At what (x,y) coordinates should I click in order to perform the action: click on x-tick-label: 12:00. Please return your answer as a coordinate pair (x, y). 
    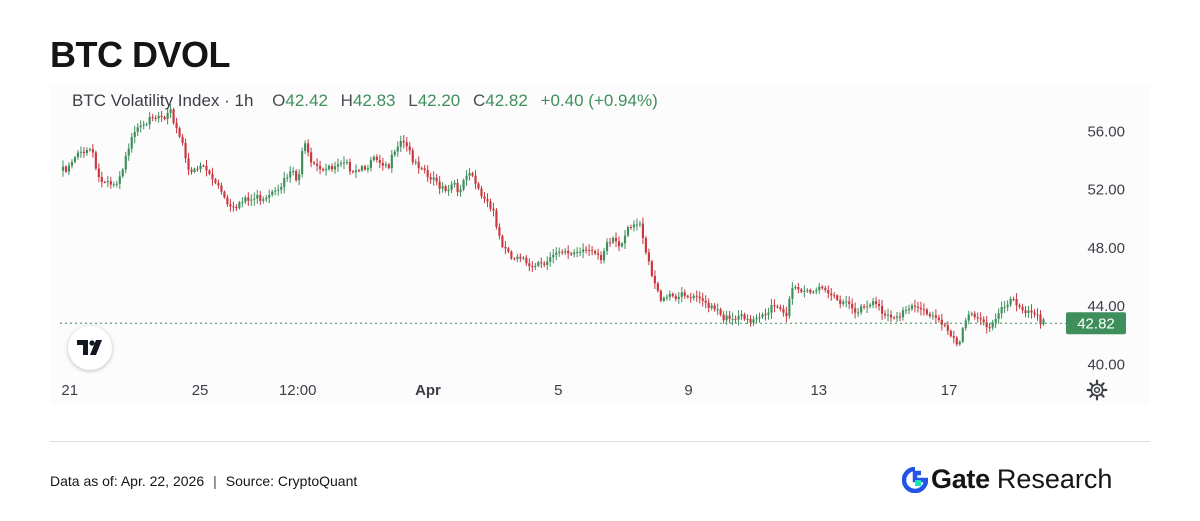
    Looking at the image, I should click on (298, 390).